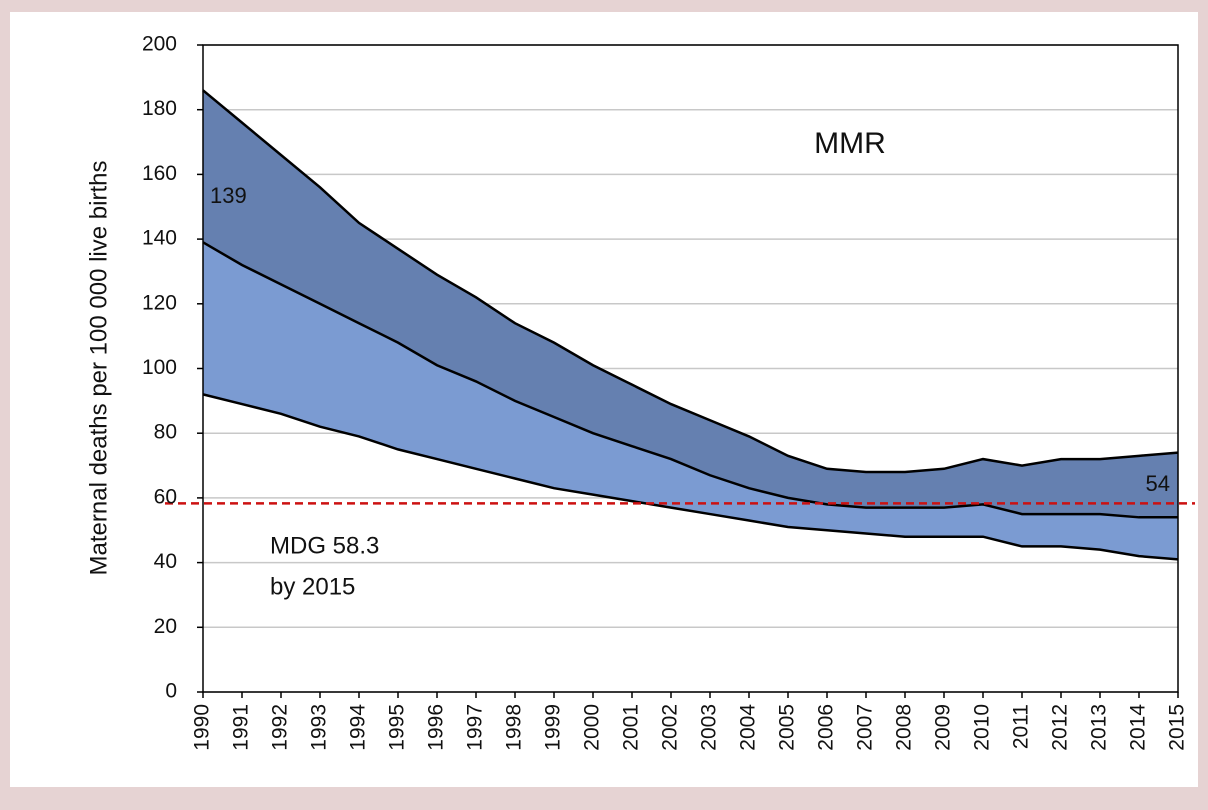 The width and height of the screenshot is (1208, 810). Describe the element at coordinates (748, 727) in the screenshot. I see `x-tick-label: 2004` at that location.